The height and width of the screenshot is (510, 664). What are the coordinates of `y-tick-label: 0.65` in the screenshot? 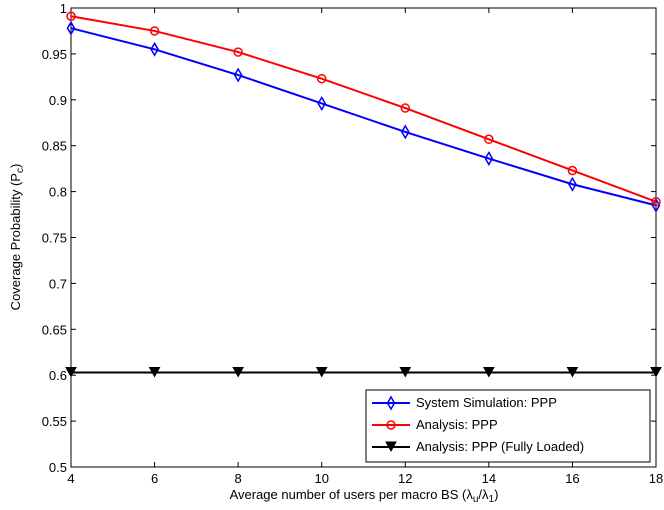 It's located at (54, 329).